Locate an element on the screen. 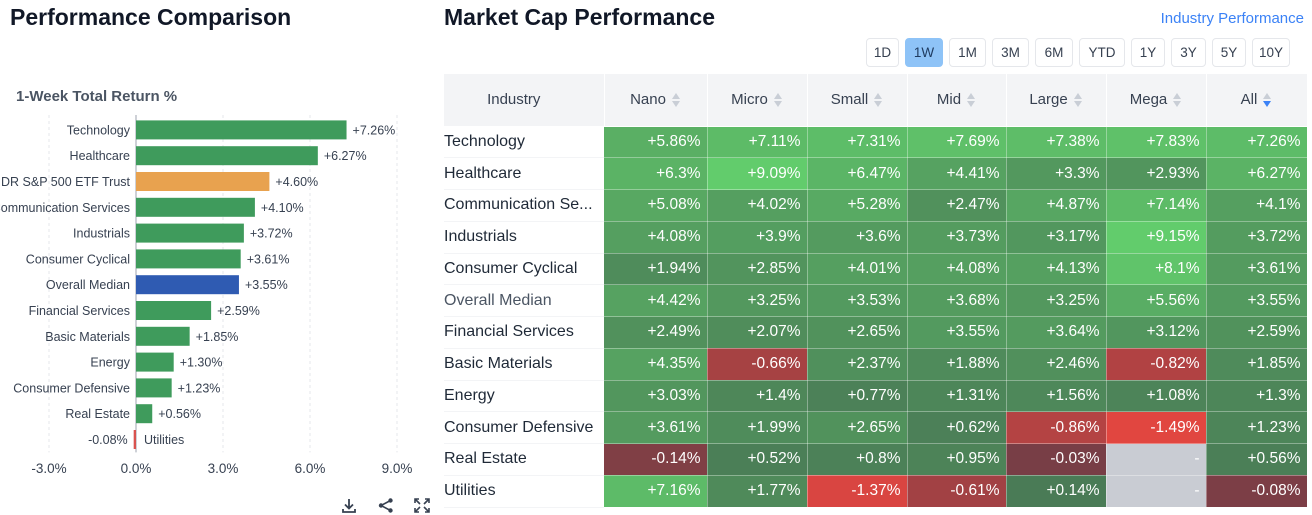 The image size is (1312, 515). value-label: +6.27% is located at coordinates (345, 156).